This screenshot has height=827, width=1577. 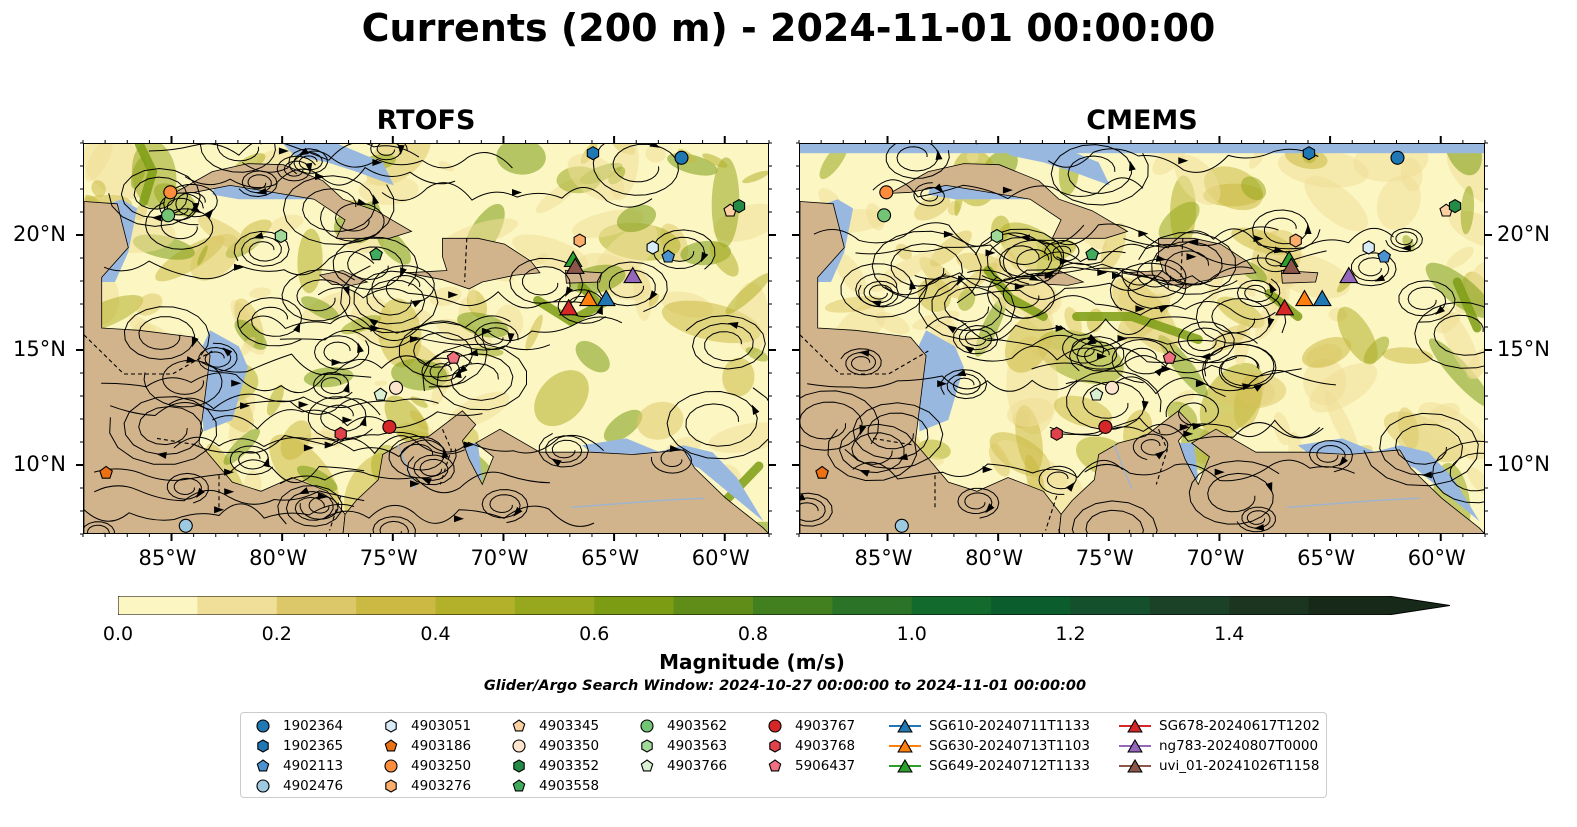 What do you see at coordinates (426, 786) in the screenshot?
I see `legend-item: 4903276` at bounding box center [426, 786].